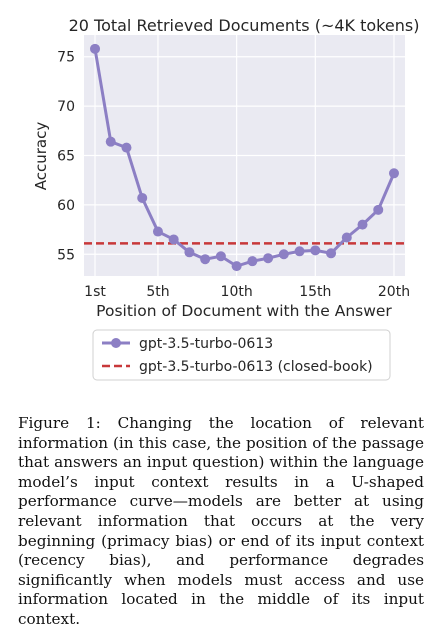 Image resolution: width=441 pixels, height=630 pixels. What do you see at coordinates (66, 206) in the screenshot?
I see `y-tick-label: 60` at bounding box center [66, 206].